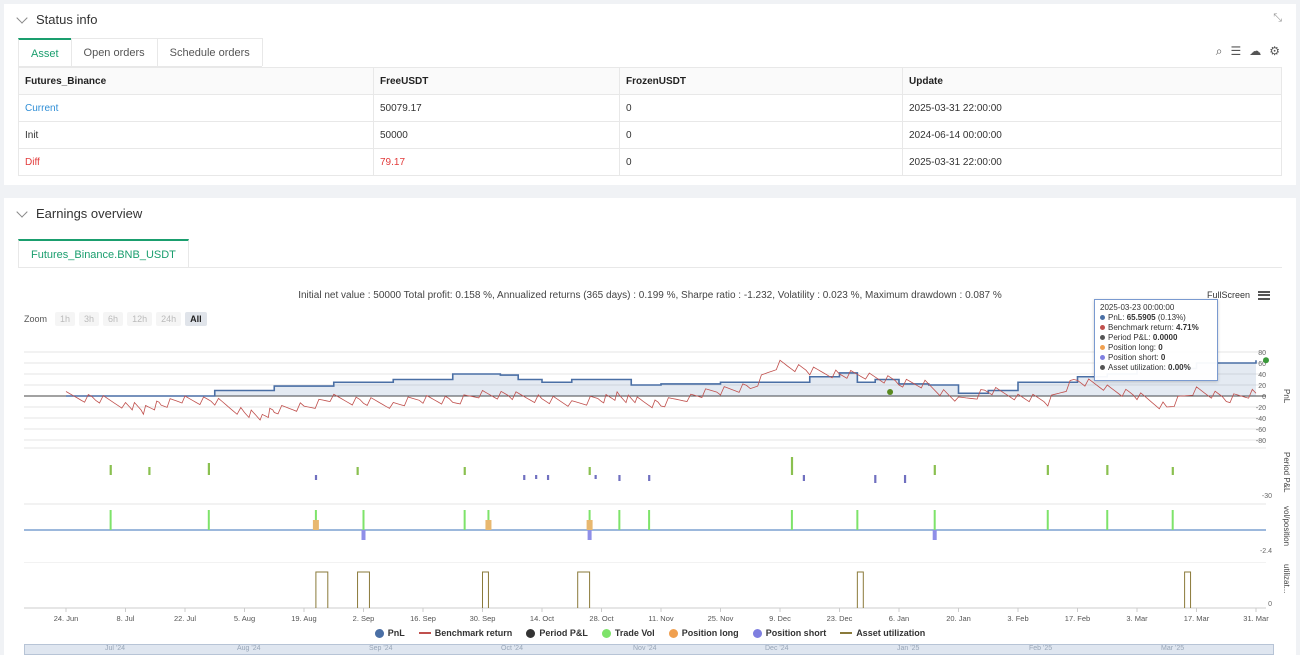  Describe the element at coordinates (840, 618) in the screenshot. I see `x-tick-label: 23. Dec` at that location.